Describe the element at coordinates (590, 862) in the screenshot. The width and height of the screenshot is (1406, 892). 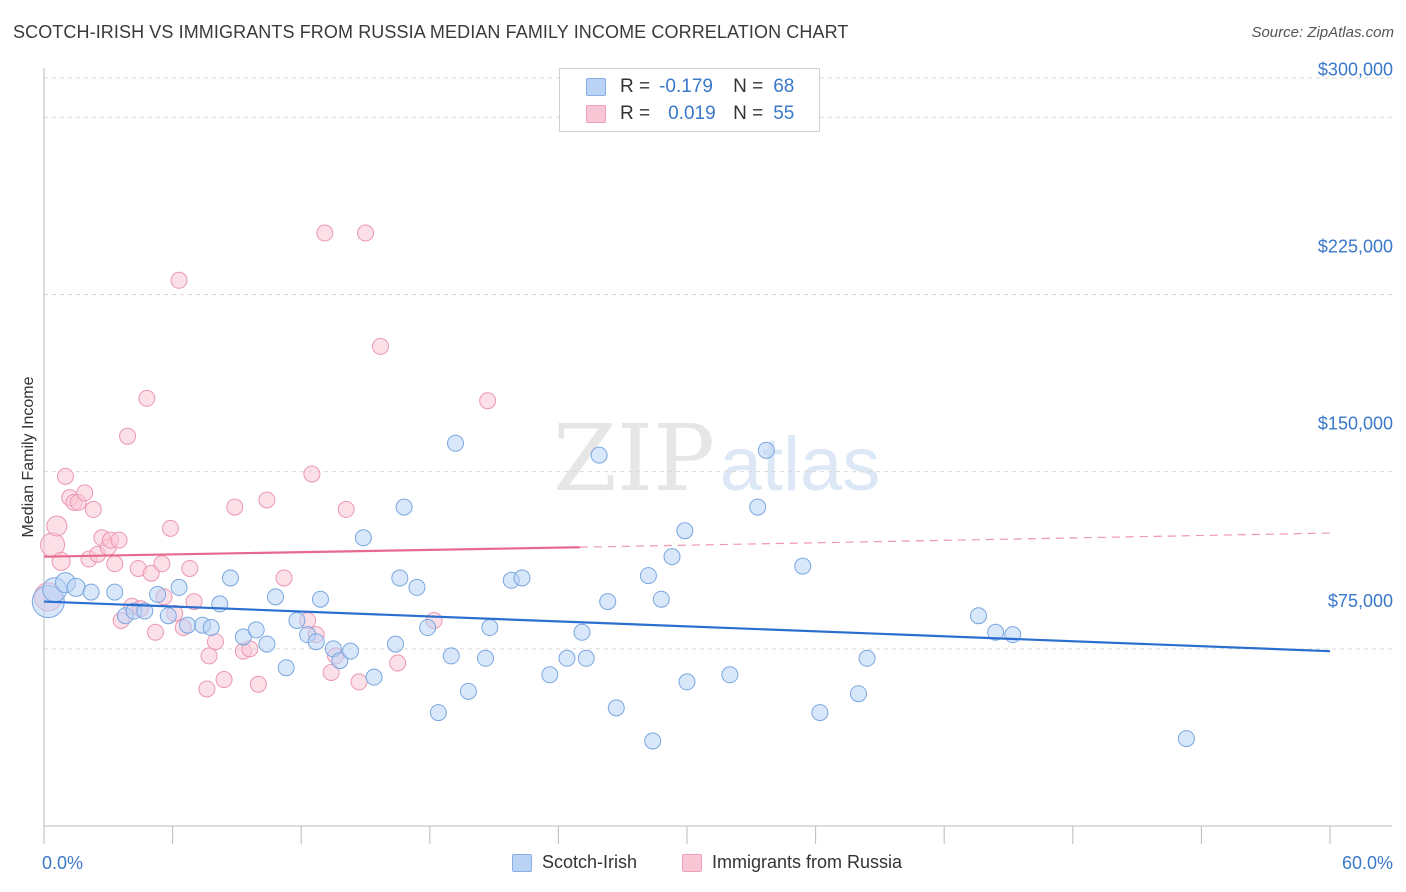
I see `legend-label-scotch-irish: Scotch-Irish` at that location.